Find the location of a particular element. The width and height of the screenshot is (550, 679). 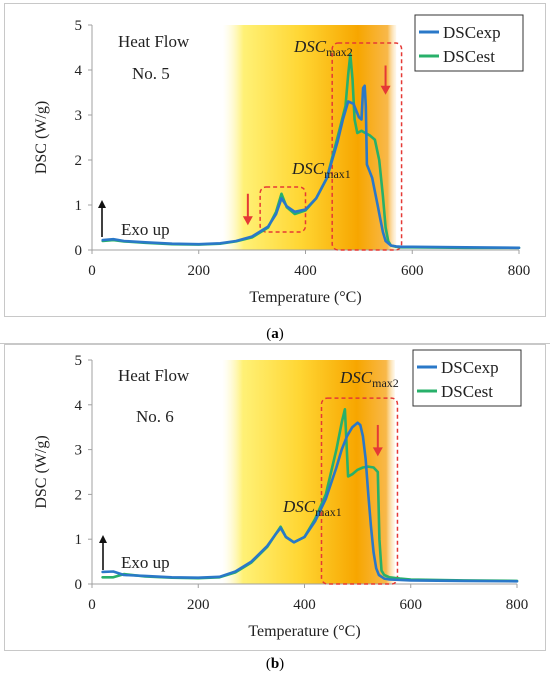

panel-label-b-text: b is located at coordinates (275, 664).